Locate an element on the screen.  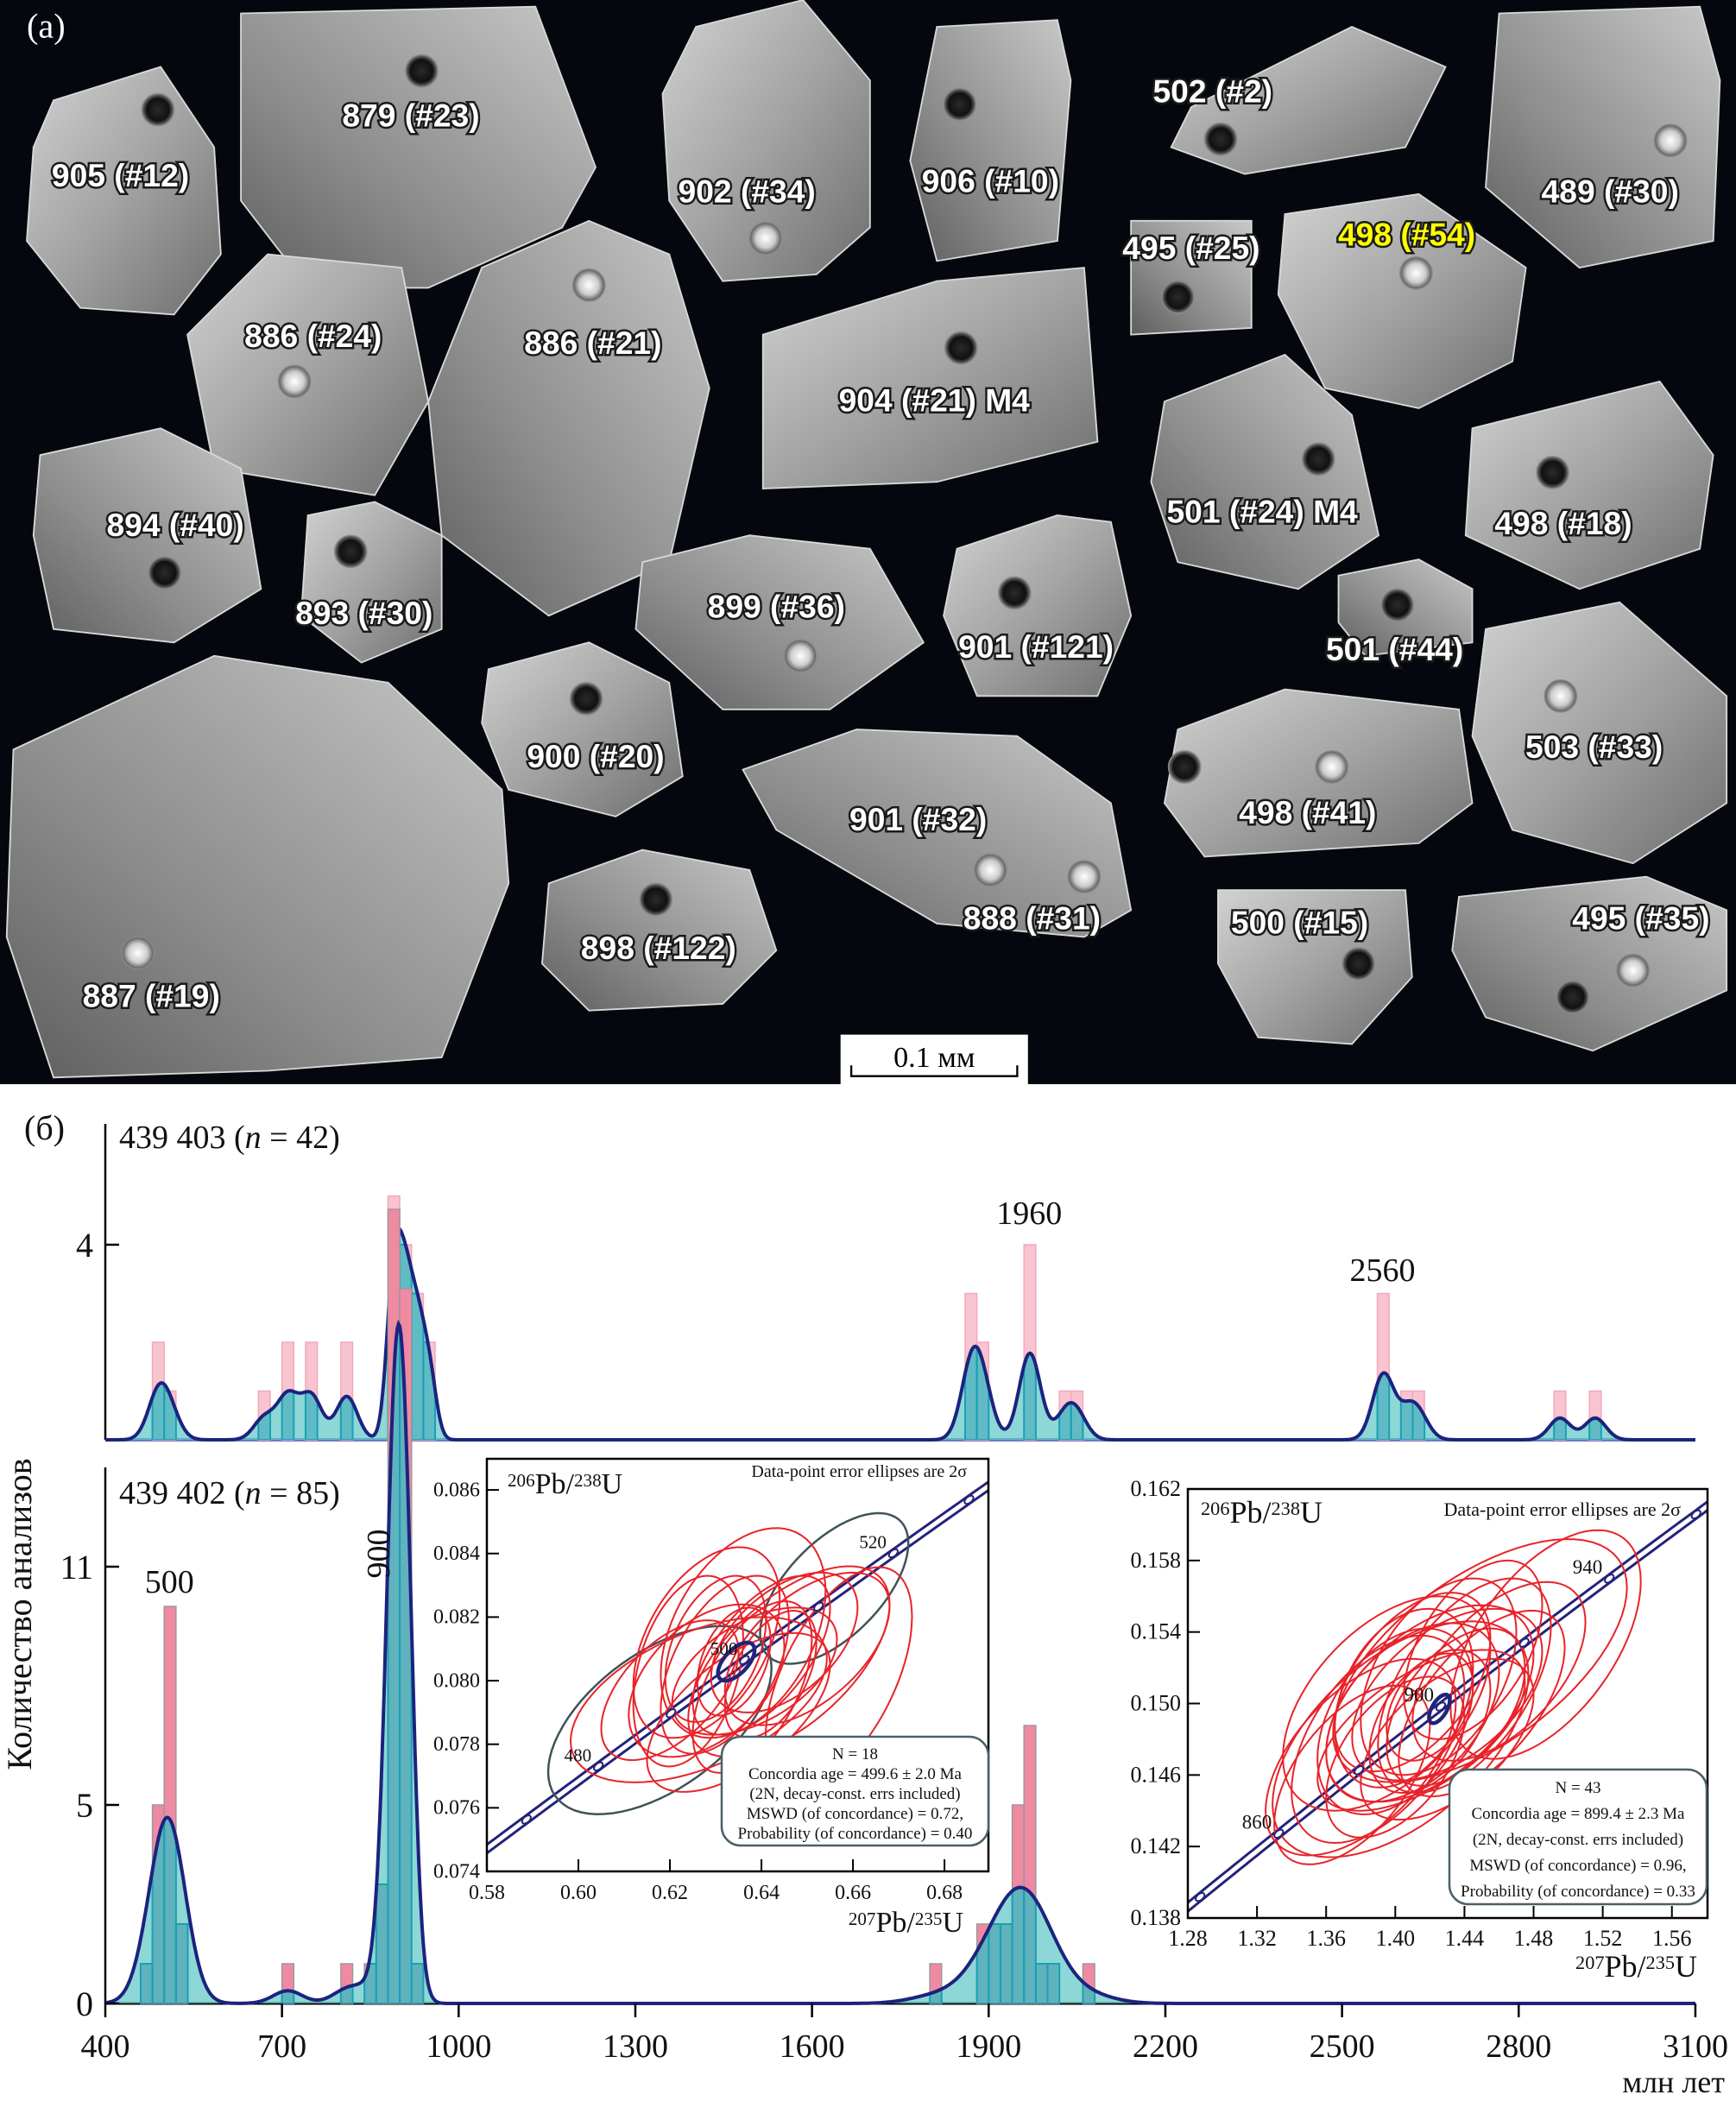
panel-sample-label: 439 402 (n = 85) is located at coordinates (229, 1493).